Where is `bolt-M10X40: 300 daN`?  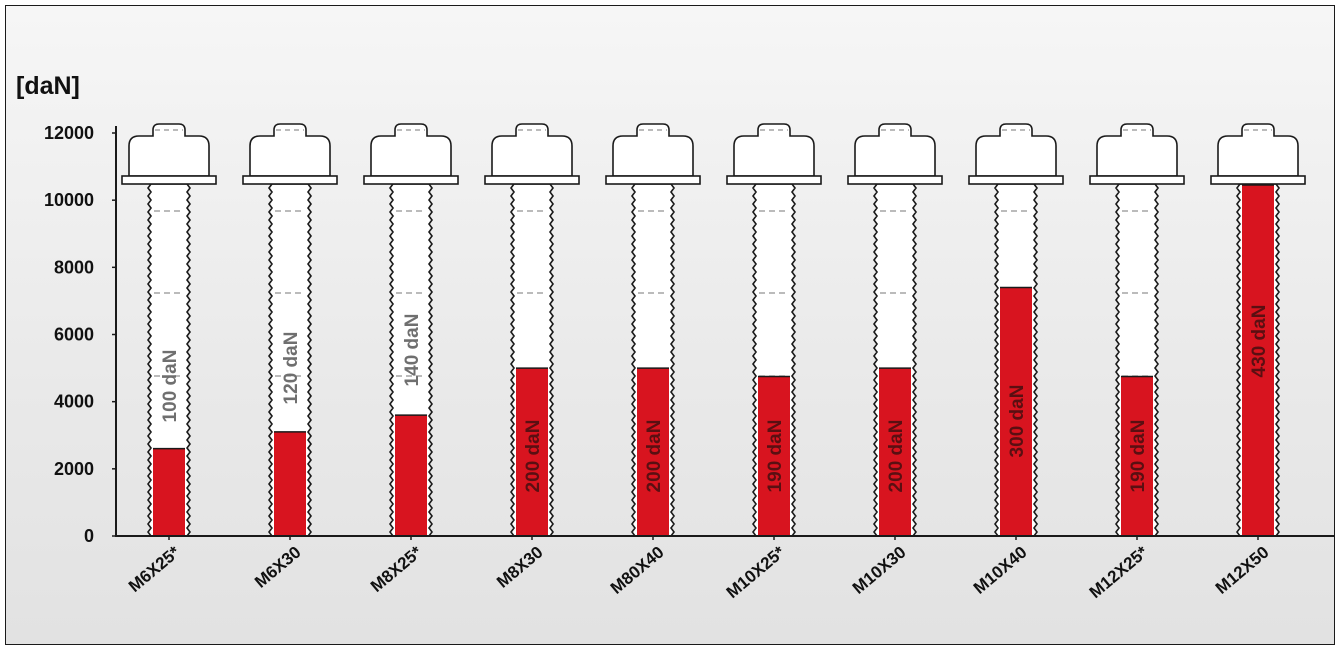
bolt-M10X40: 300 daN is located at coordinates (1016, 330).